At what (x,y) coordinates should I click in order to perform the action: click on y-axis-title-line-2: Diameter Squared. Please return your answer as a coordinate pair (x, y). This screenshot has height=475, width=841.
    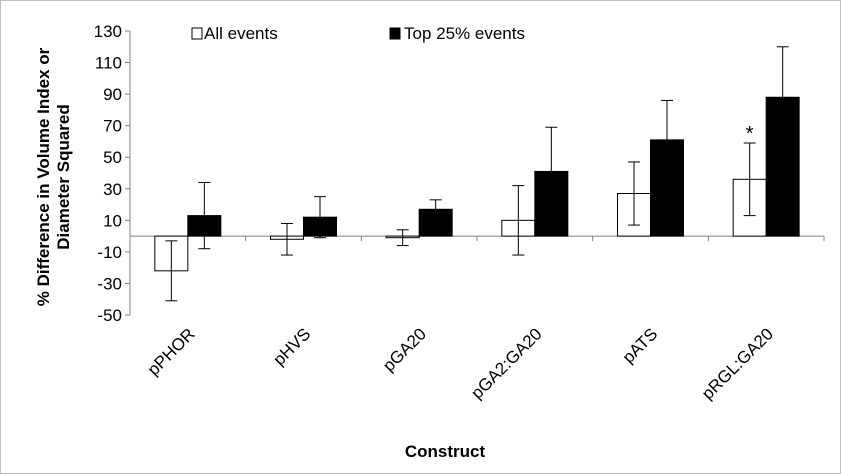
    Looking at the image, I should click on (63, 177).